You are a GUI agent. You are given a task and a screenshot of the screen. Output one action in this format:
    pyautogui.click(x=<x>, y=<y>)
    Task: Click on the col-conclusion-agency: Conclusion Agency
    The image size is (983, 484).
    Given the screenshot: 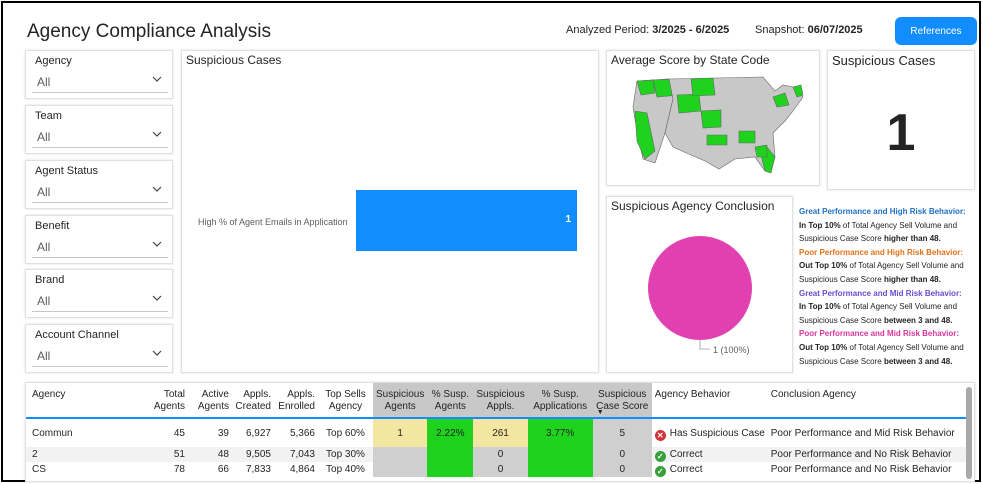 What is the action you would take?
    pyautogui.click(x=813, y=394)
    